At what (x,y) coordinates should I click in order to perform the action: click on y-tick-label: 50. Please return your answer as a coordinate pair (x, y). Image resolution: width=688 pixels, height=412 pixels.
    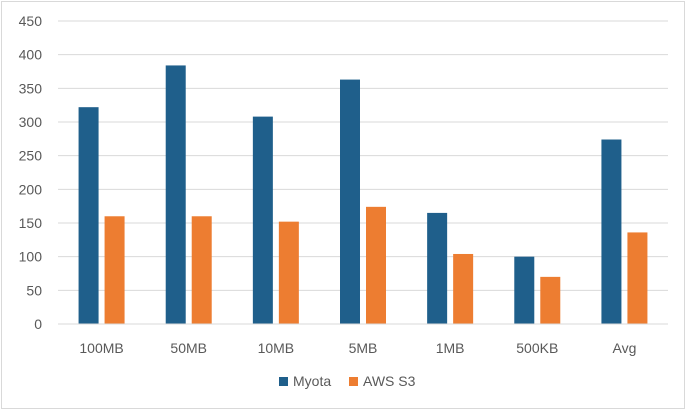
    Looking at the image, I should click on (34, 290).